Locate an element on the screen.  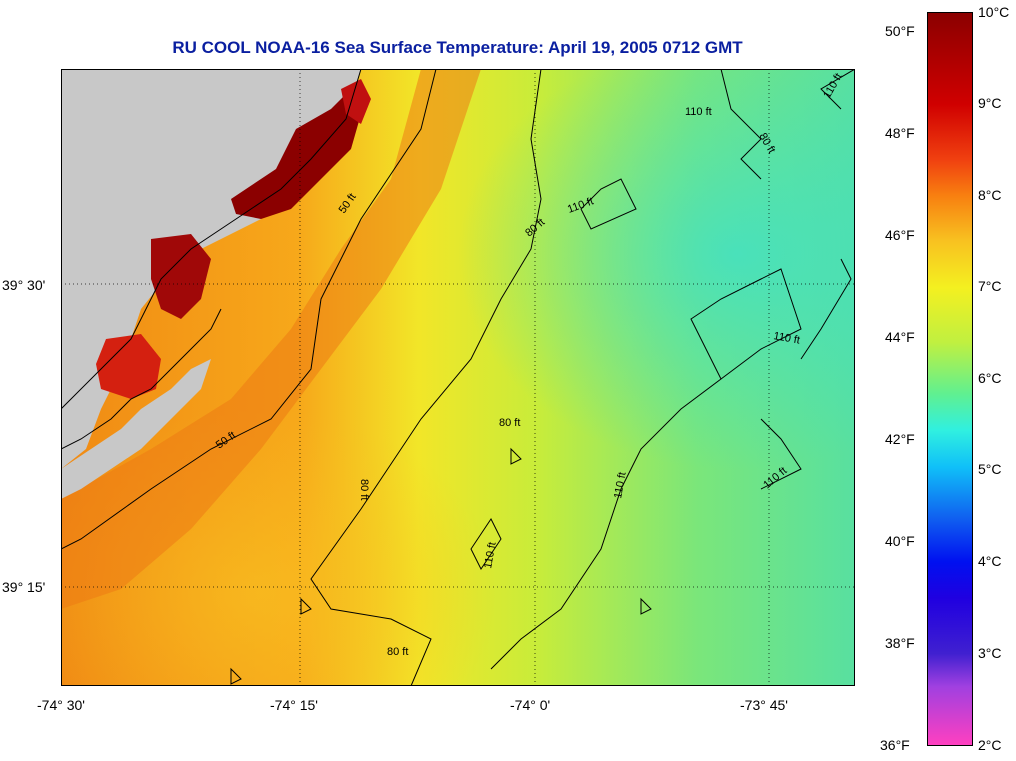
lat-tick-label: 39° 30' is located at coordinates (24, 285).